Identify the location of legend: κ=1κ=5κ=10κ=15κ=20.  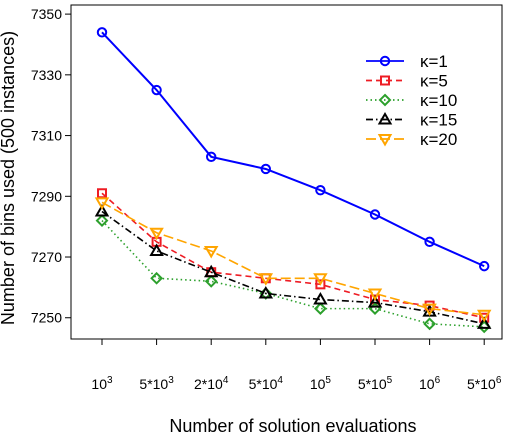
(411, 100).